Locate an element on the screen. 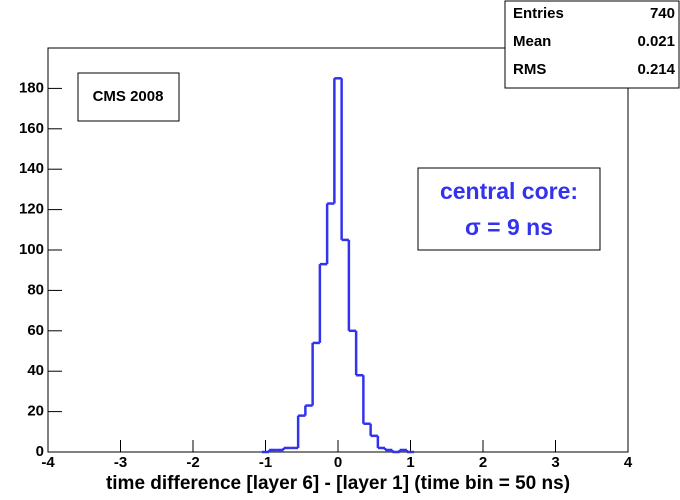  y-tick-label: 120 is located at coordinates (31, 209).